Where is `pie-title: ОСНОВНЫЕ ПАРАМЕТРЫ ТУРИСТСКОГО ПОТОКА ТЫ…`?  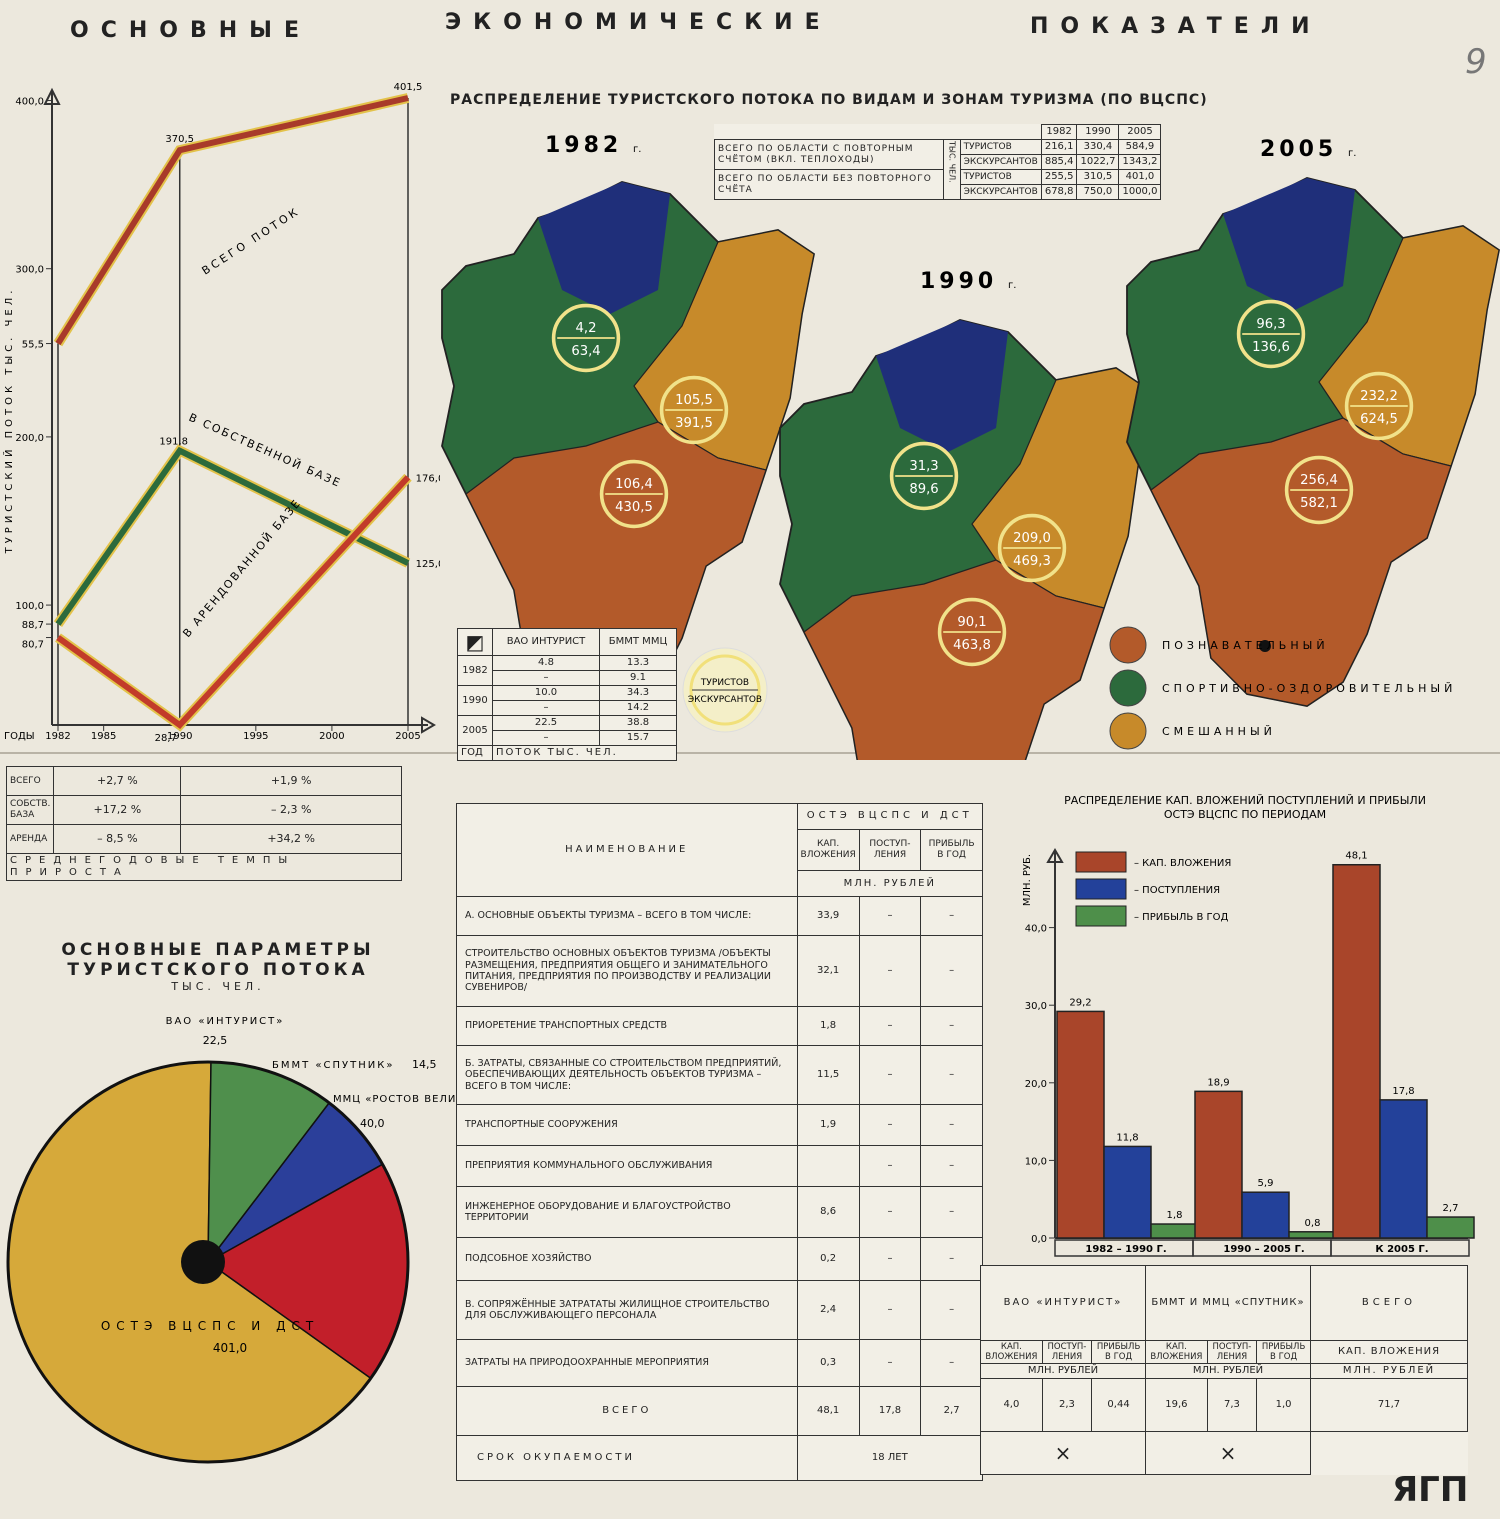
pie-title: ОСНОВНЫЕ ПАРАМЕТРЫ ТУРИСТСКОГО ПОТОКА ТЫ… is located at coordinates (218, 966).